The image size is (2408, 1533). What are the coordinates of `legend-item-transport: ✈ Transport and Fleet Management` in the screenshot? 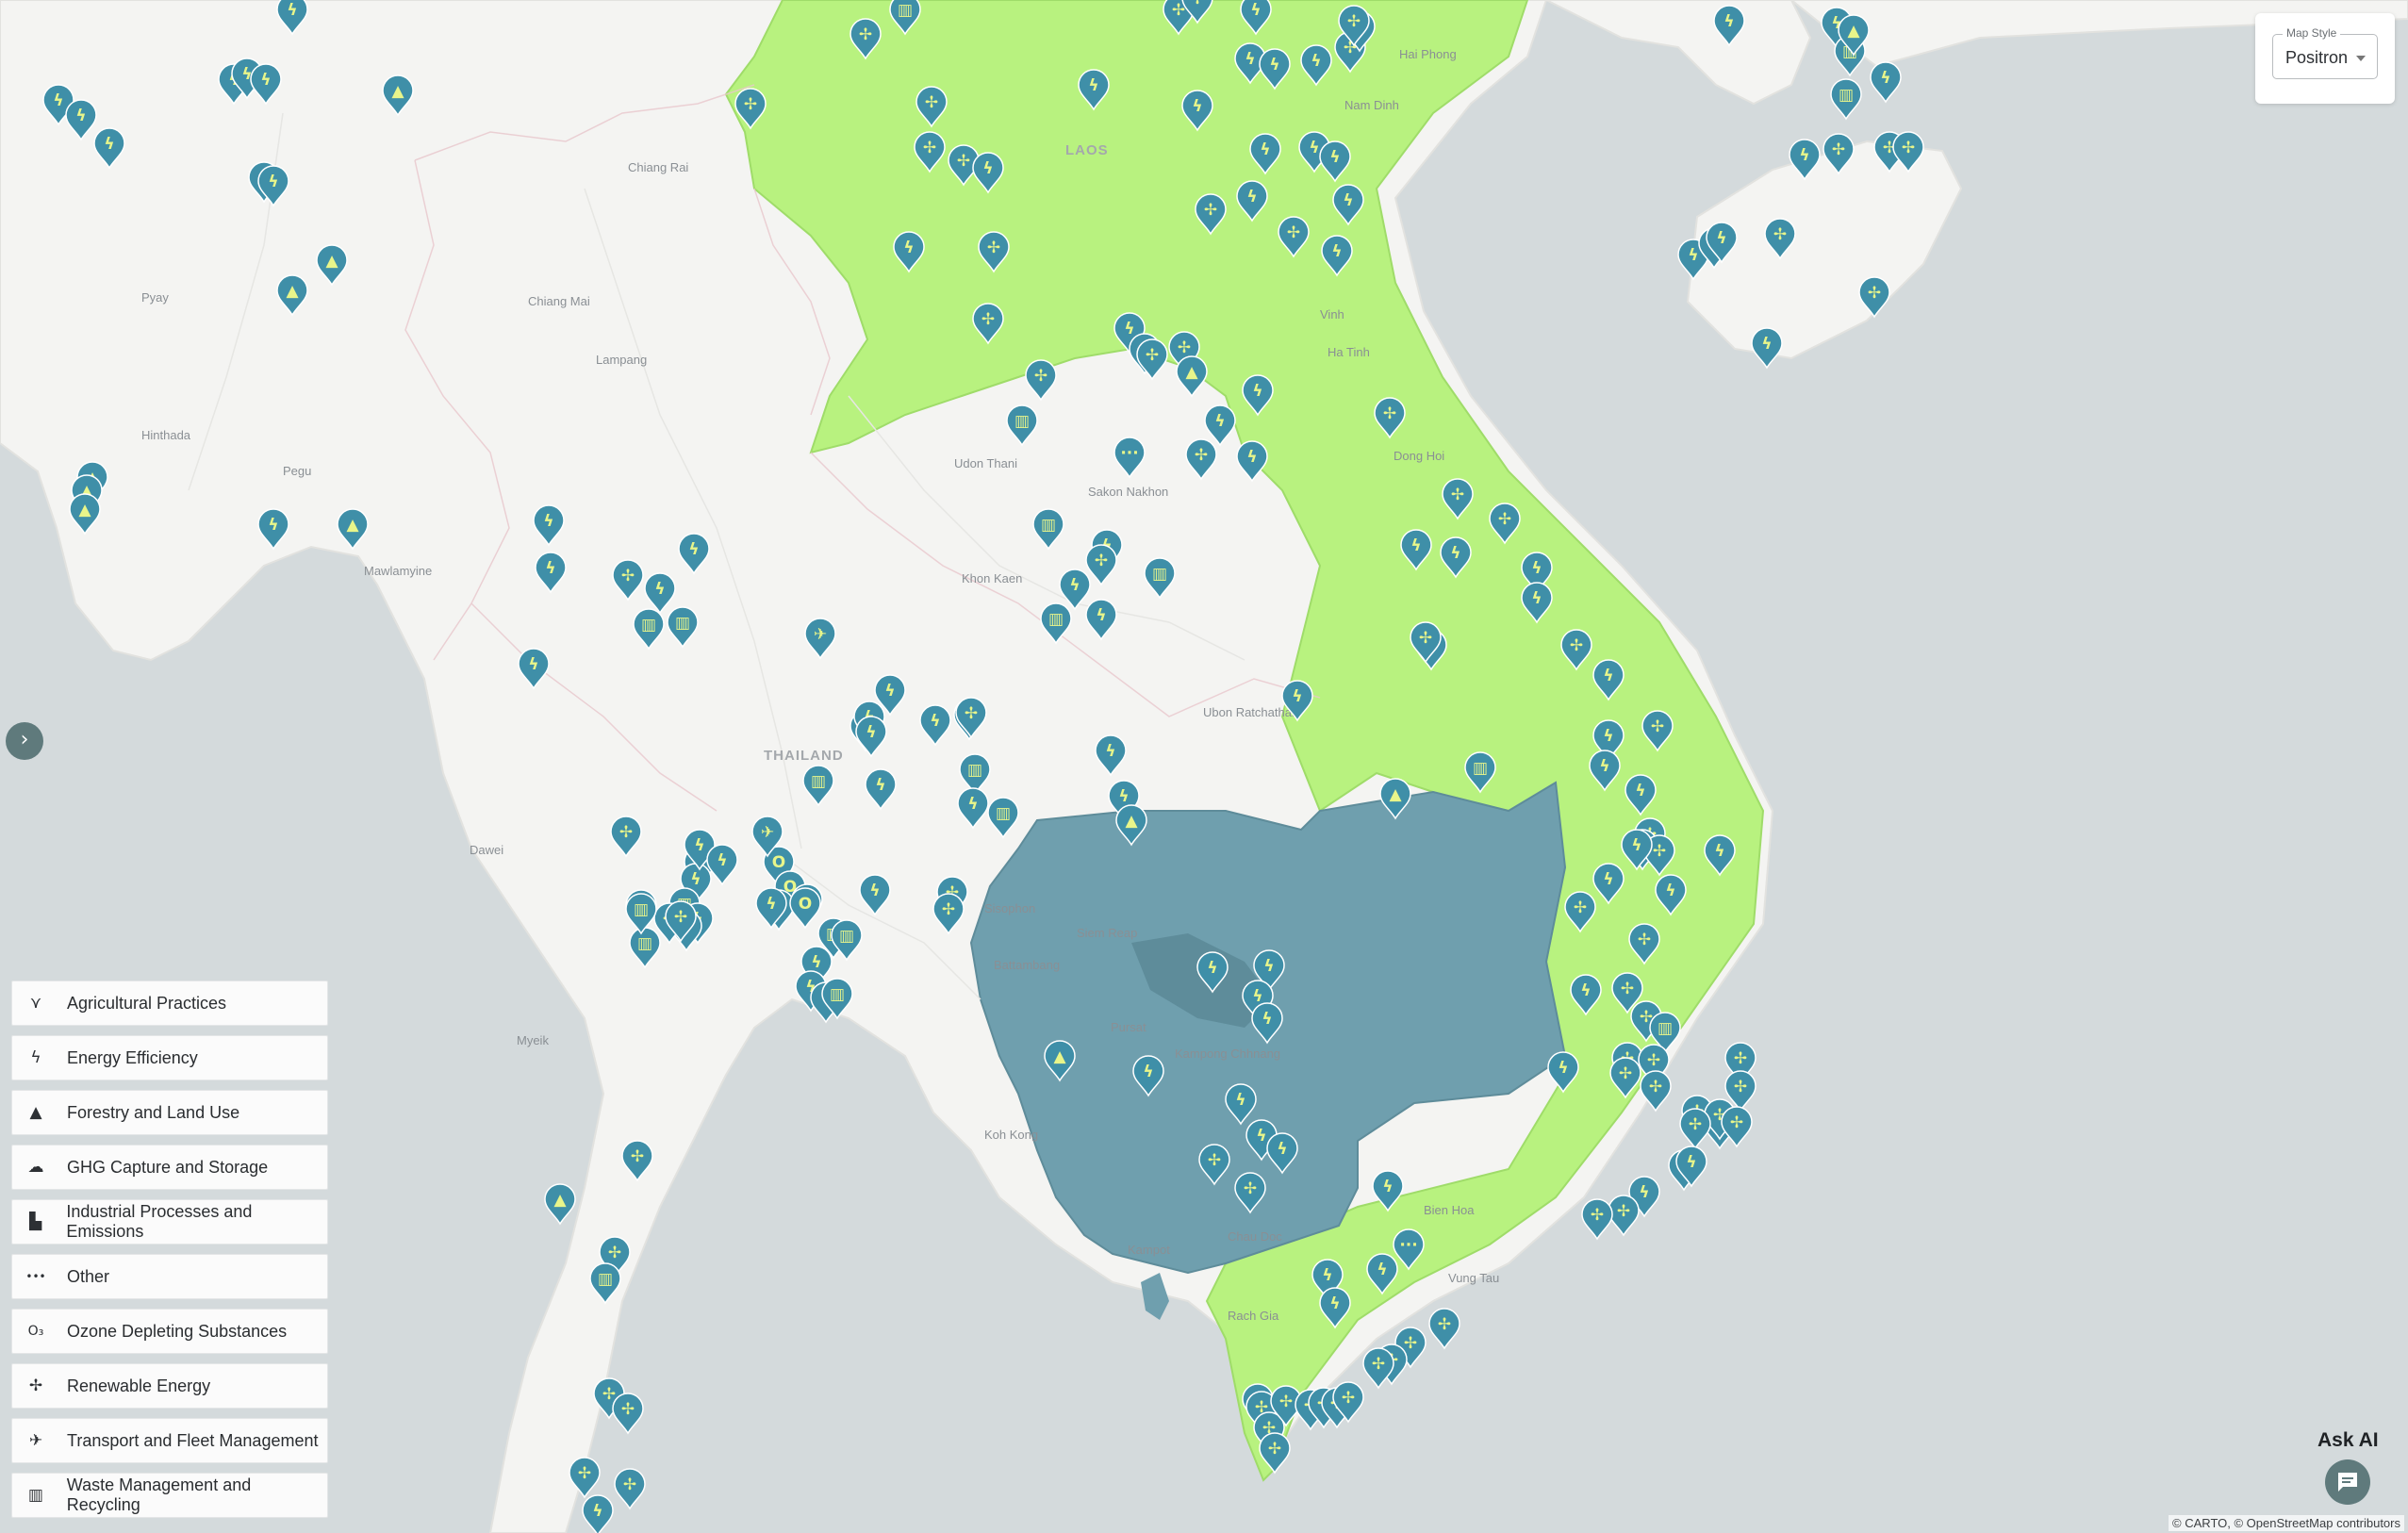 It's located at (169, 1440).